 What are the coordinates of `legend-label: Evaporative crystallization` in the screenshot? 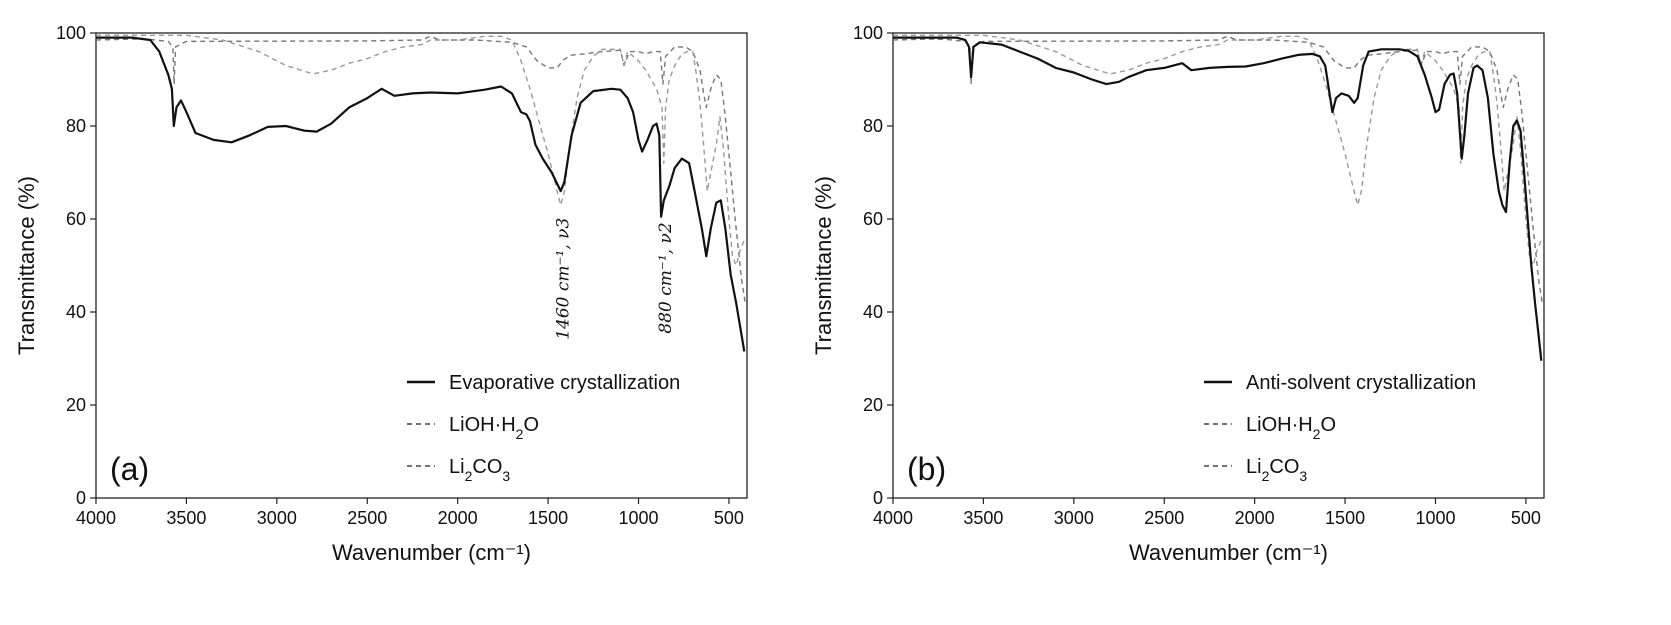 It's located at (564, 383).